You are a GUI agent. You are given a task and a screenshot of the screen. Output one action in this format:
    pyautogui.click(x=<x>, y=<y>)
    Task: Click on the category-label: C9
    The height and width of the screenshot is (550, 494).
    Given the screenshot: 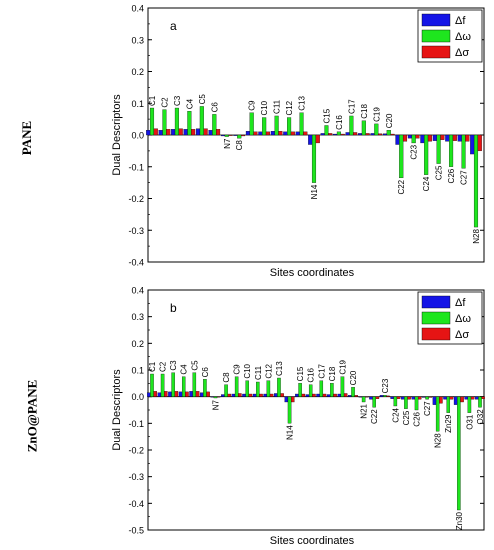 What is the action you would take?
    pyautogui.click(x=252, y=105)
    